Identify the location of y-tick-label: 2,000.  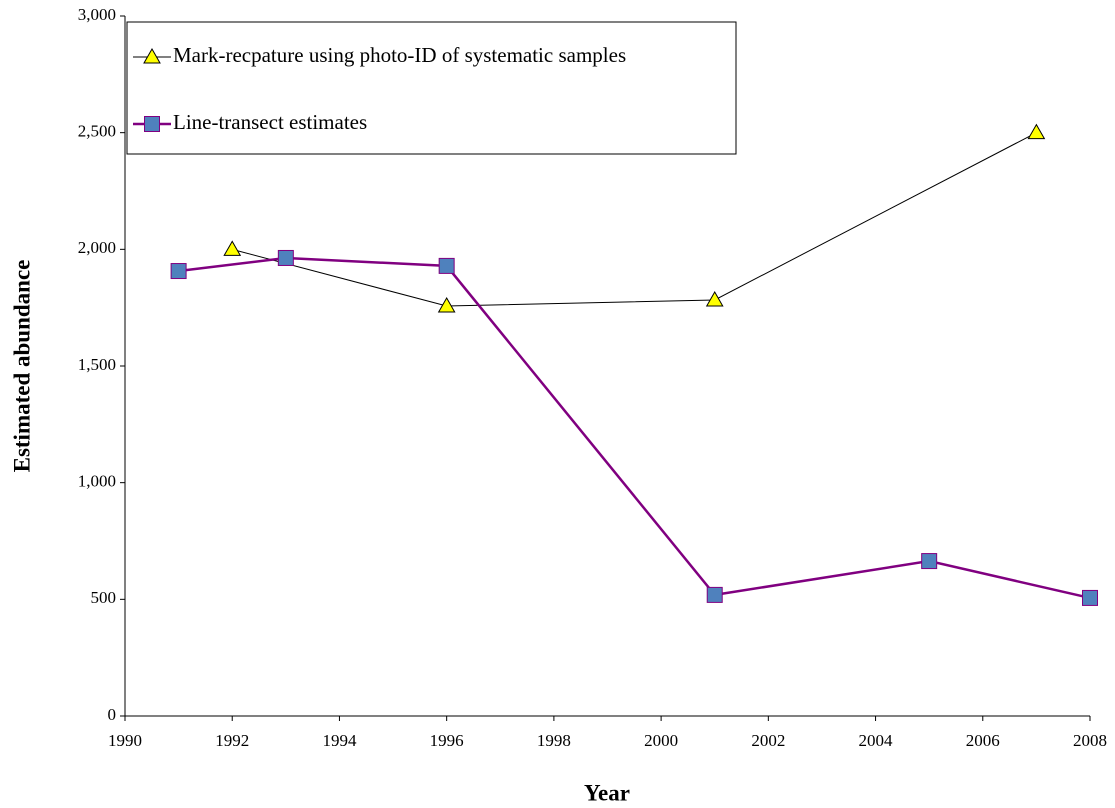
(97, 247).